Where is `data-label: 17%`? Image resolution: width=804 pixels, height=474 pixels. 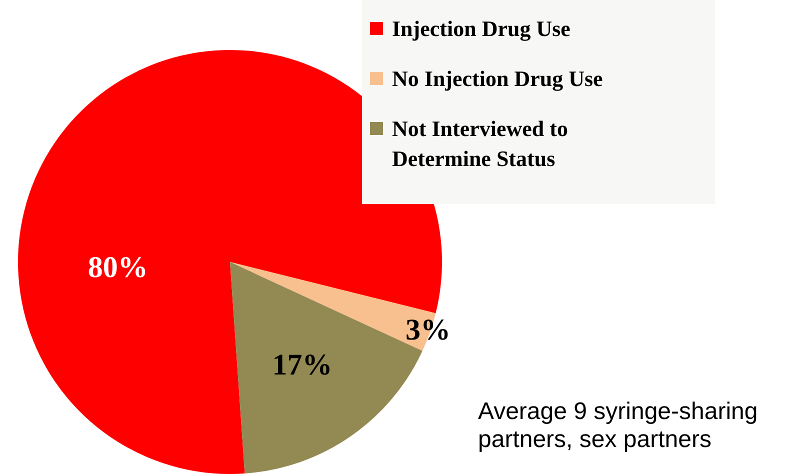 data-label: 17% is located at coordinates (302, 365).